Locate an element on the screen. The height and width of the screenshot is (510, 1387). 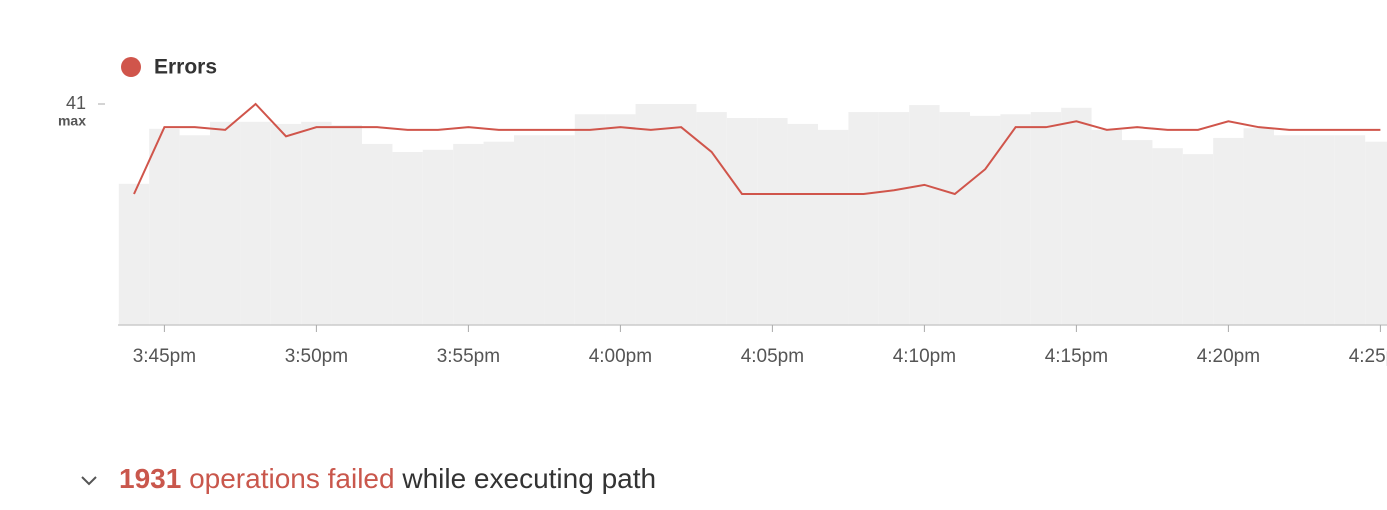
y-tick-note: max is located at coordinates (72, 121).